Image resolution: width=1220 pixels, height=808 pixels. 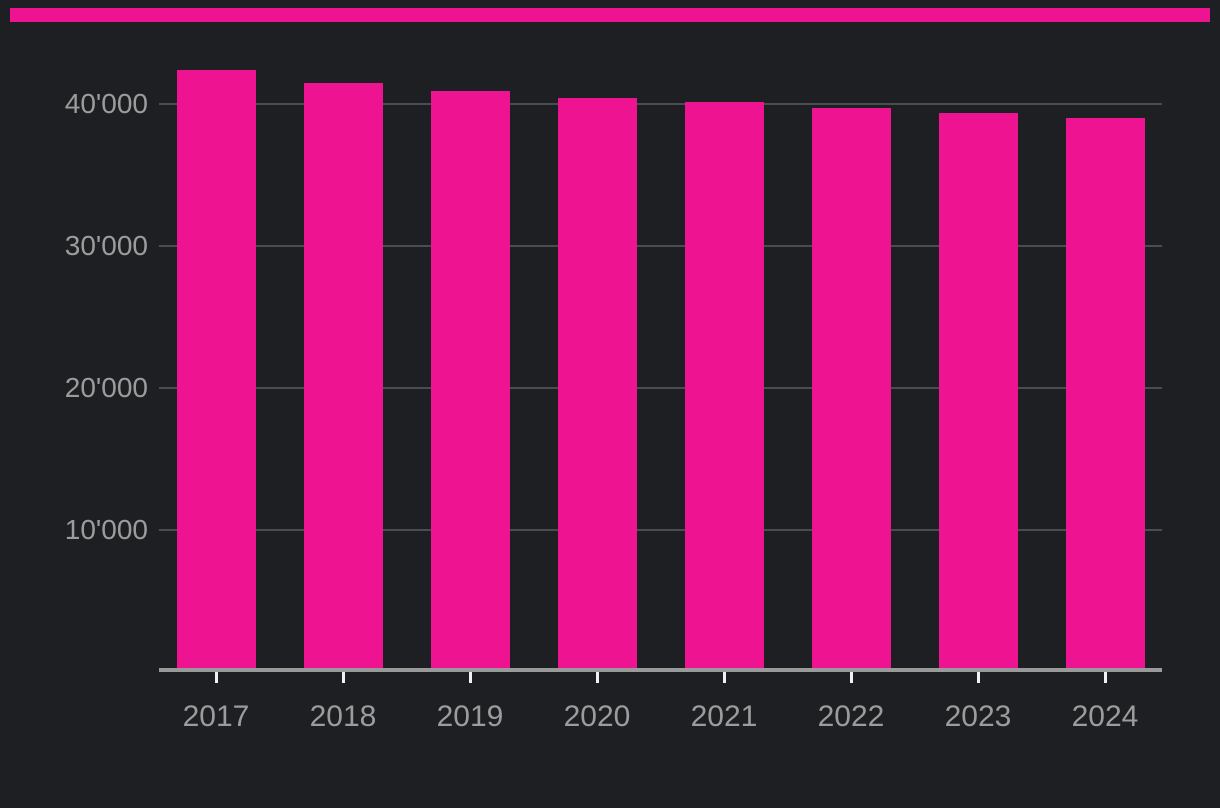 I want to click on x-tick-label: 2020, so click(x=597, y=716).